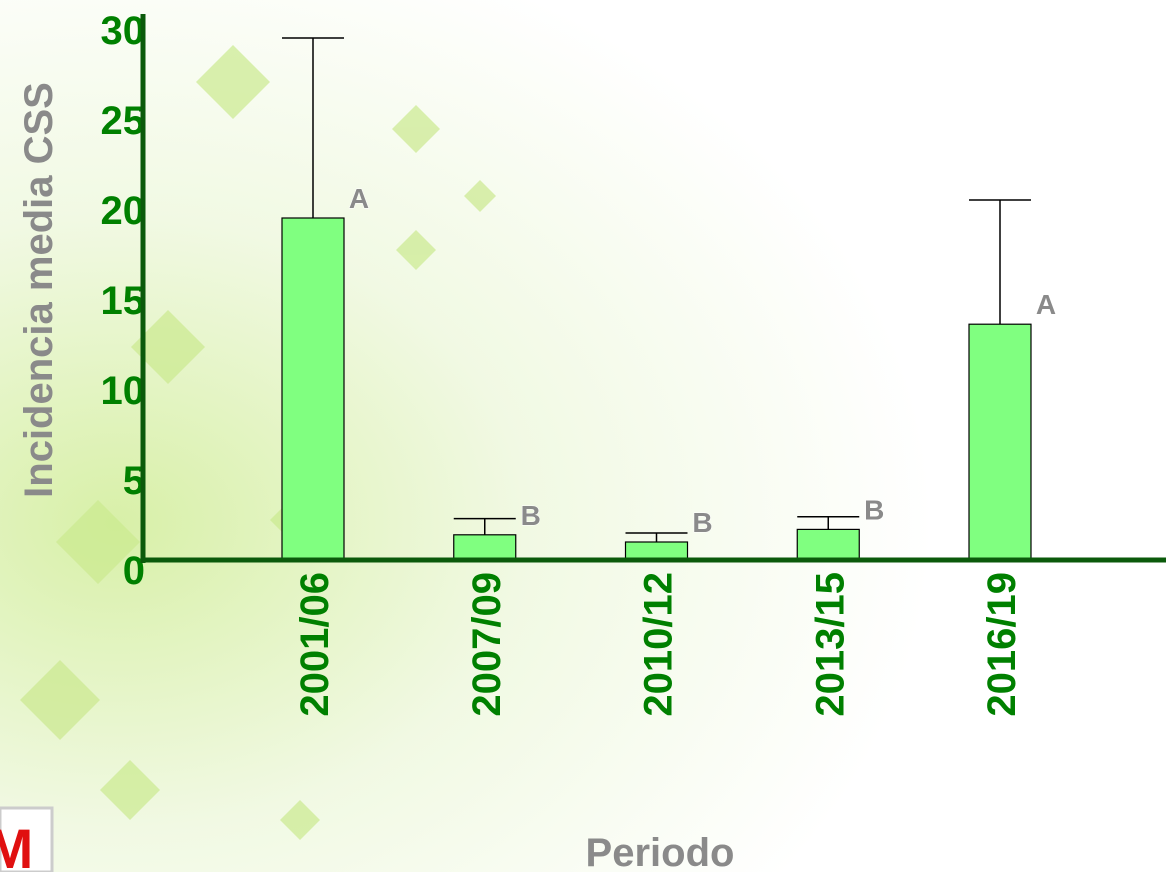  I want to click on y-axis-label: Incidencia media CSS, so click(39, 290).